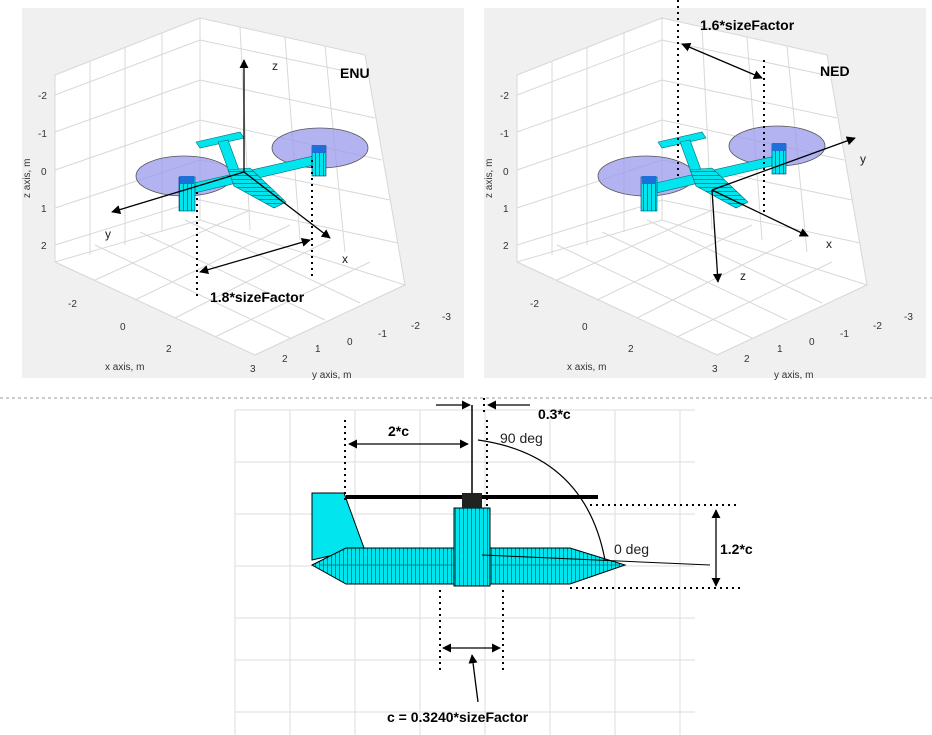 Image resolution: width=932 pixels, height=735 pixels. I want to click on ned-y-tick: 3, so click(715, 369).